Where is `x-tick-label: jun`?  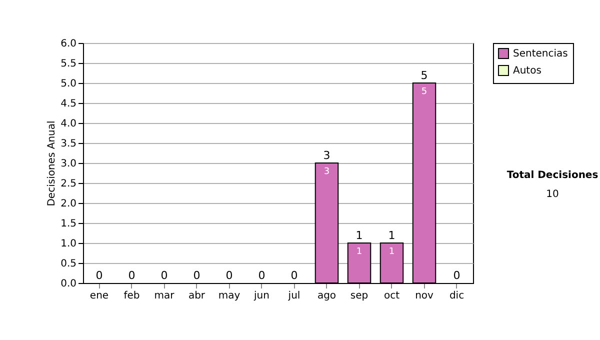 x-tick-label: jun is located at coordinates (261, 296).